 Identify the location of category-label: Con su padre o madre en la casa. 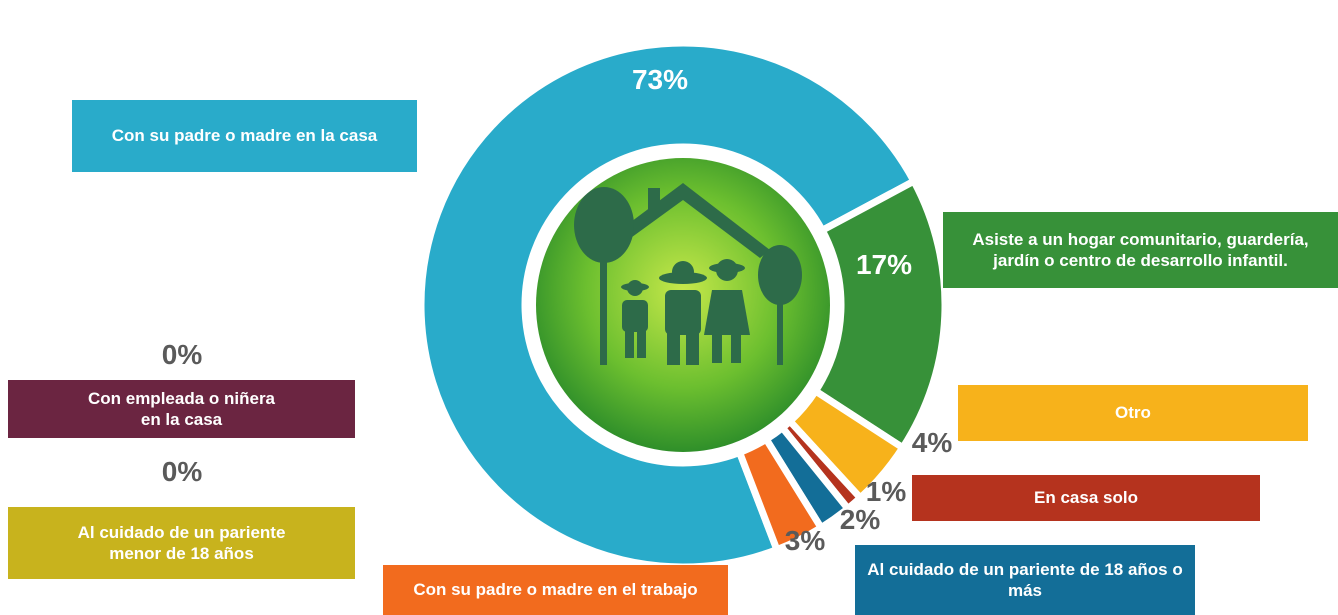
(244, 136).